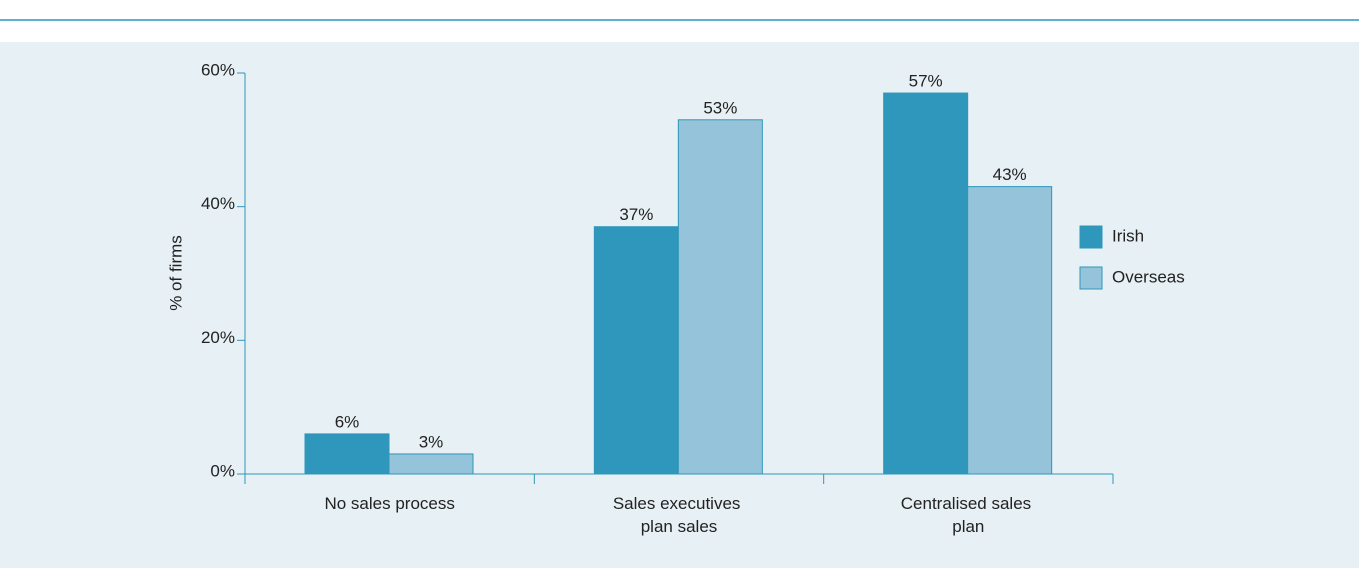  Describe the element at coordinates (218, 337) in the screenshot. I see `y-tick-label: 20%` at that location.